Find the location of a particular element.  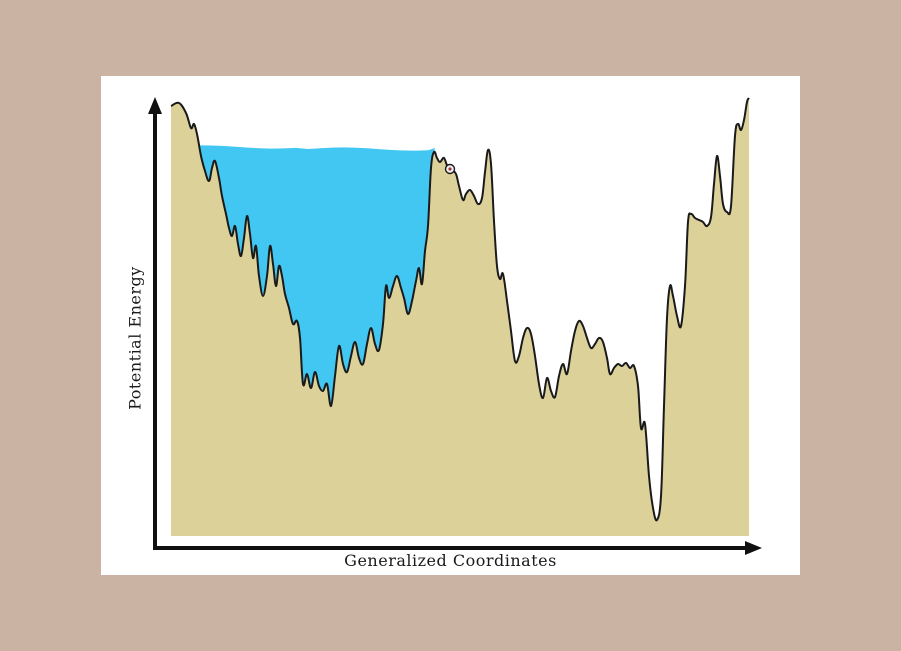

ball-icon is located at coordinates (450, 169).